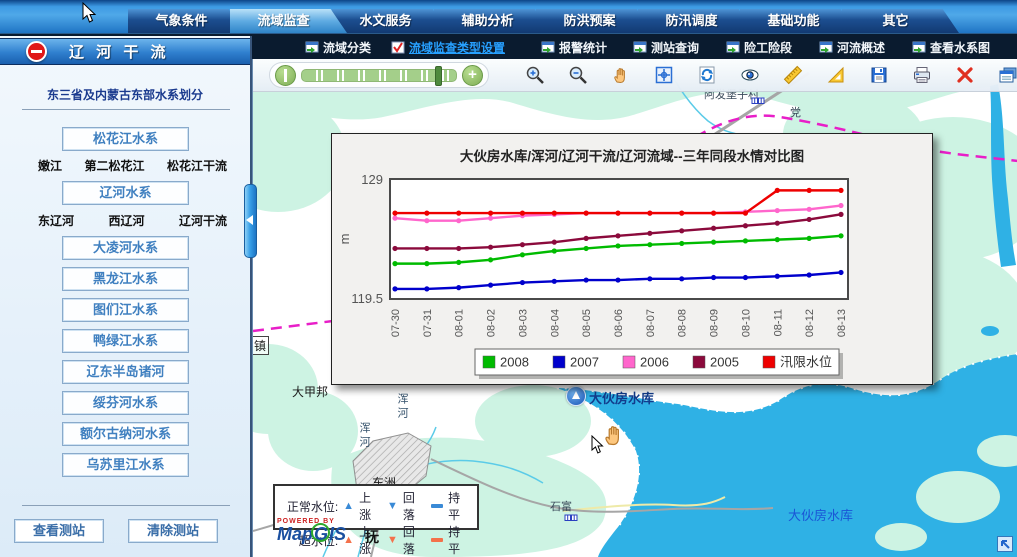 The image size is (1017, 557). Describe the element at coordinates (372, 537) in the screenshot. I see `place-label: 抚` at that location.